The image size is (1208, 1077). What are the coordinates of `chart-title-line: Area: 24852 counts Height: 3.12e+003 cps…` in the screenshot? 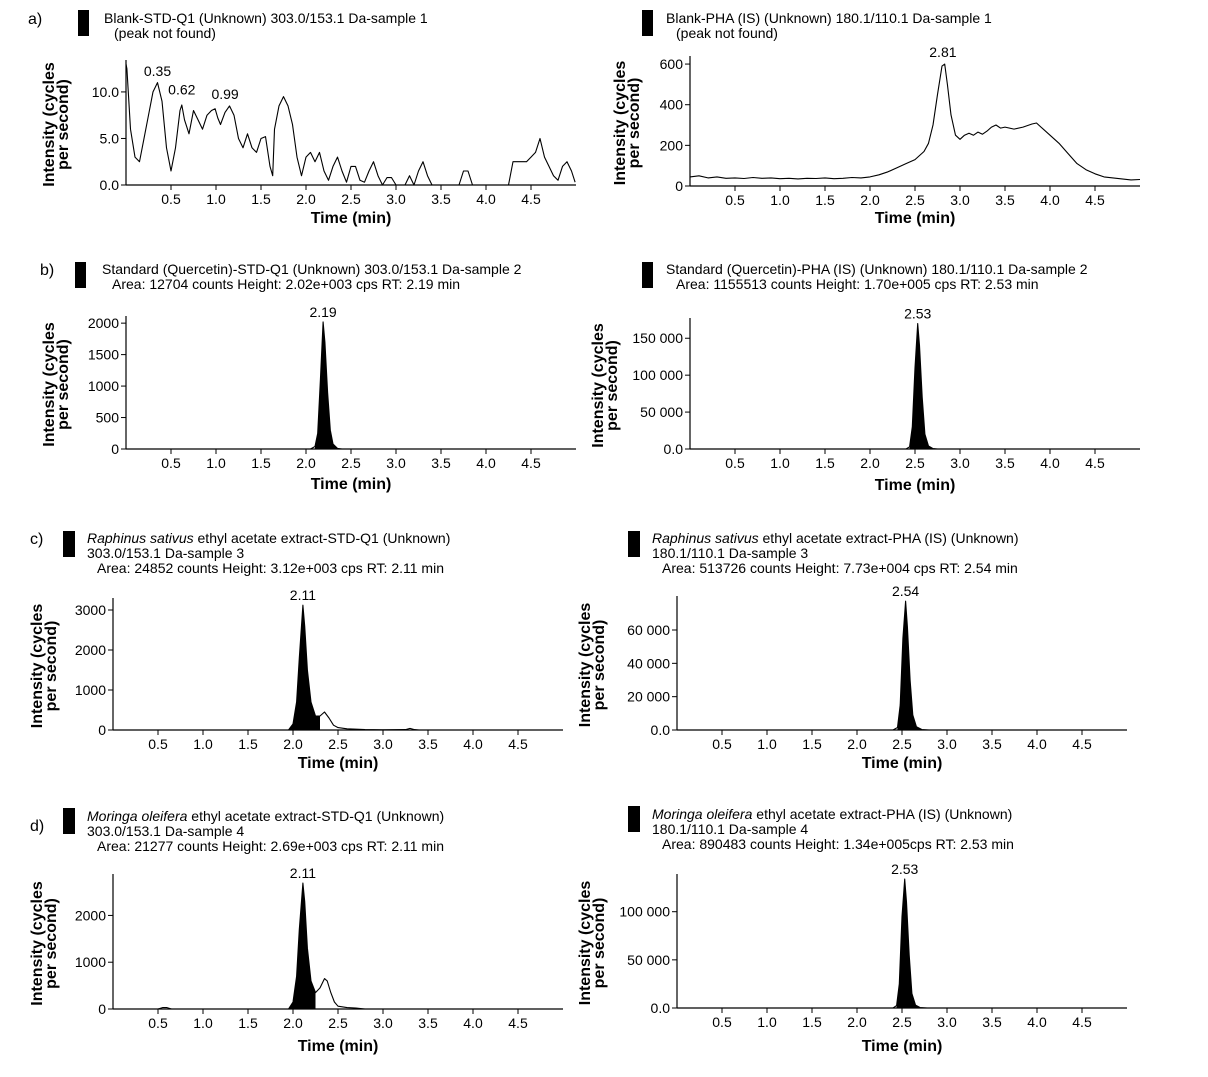 It's located at (270, 568).